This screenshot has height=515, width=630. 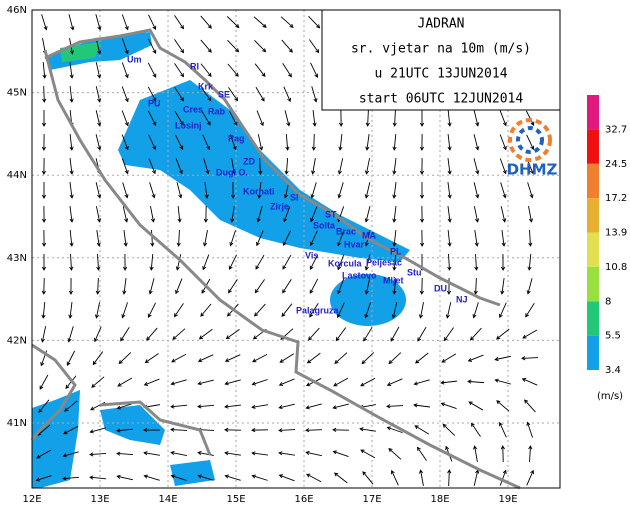 I want to click on logo-mark, so click(x=530, y=140).